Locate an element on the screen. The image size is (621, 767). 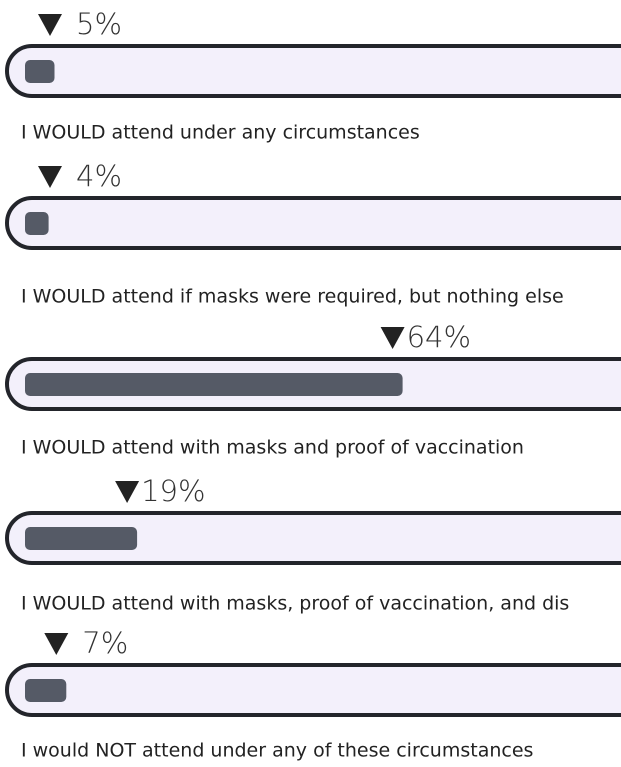
option-label: I WOULD attend under any circumstances is located at coordinates (220, 133).